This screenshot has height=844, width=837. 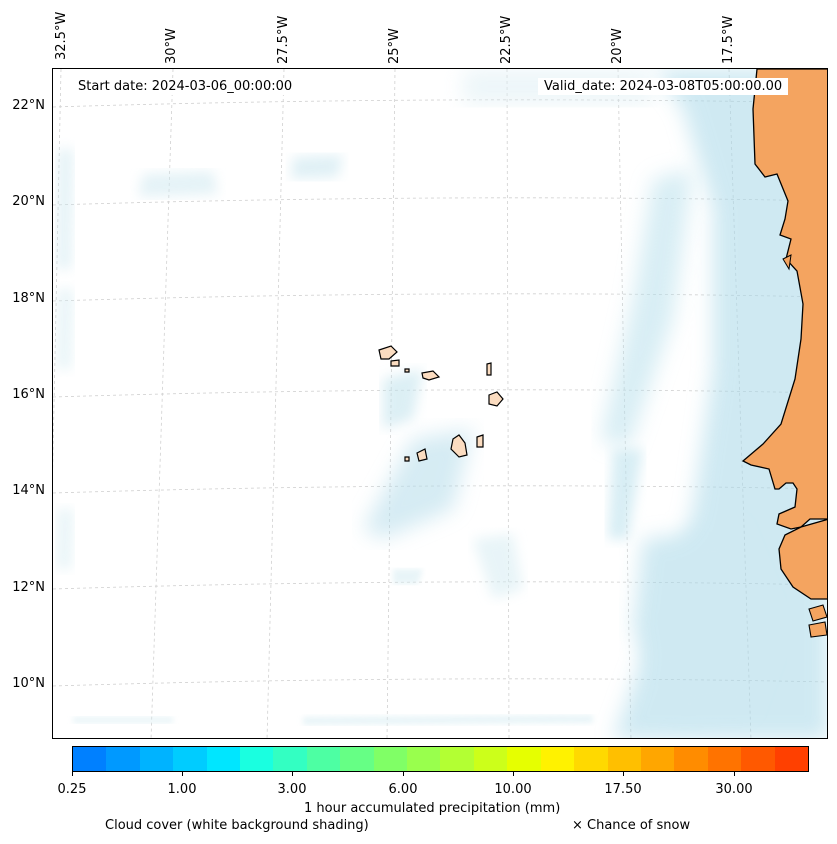 What do you see at coordinates (237, 825) in the screenshot?
I see `cloud-cover-legend: Cloud cover (white background shading)` at bounding box center [237, 825].